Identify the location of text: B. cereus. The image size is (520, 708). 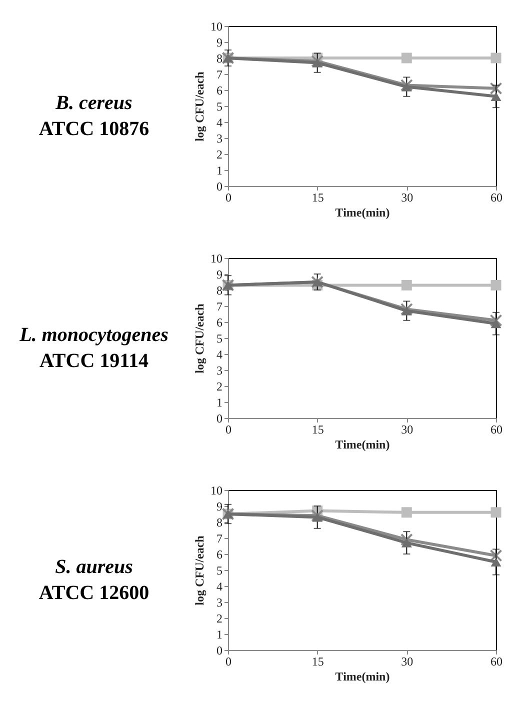
(94, 103).